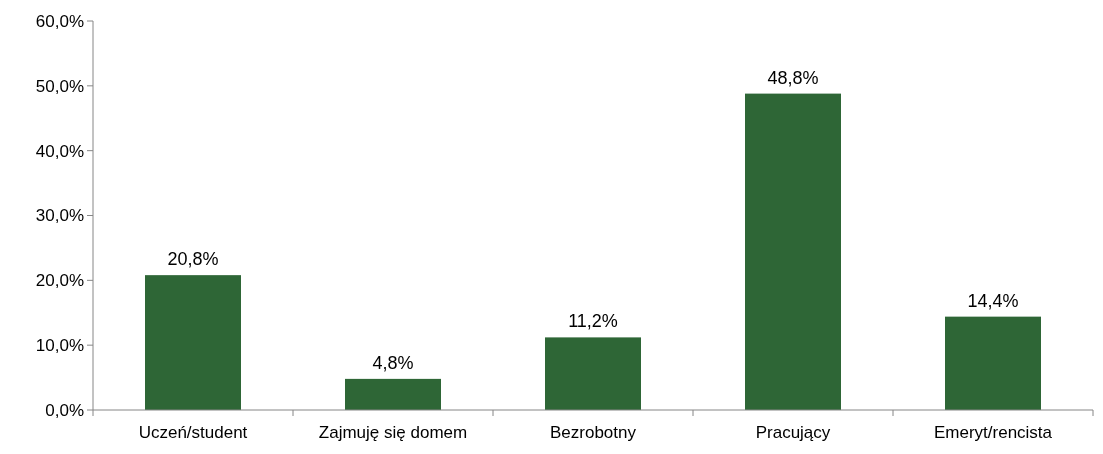 The height and width of the screenshot is (454, 1103). I want to click on x-tick-label: Uczeń/student, so click(193, 432).